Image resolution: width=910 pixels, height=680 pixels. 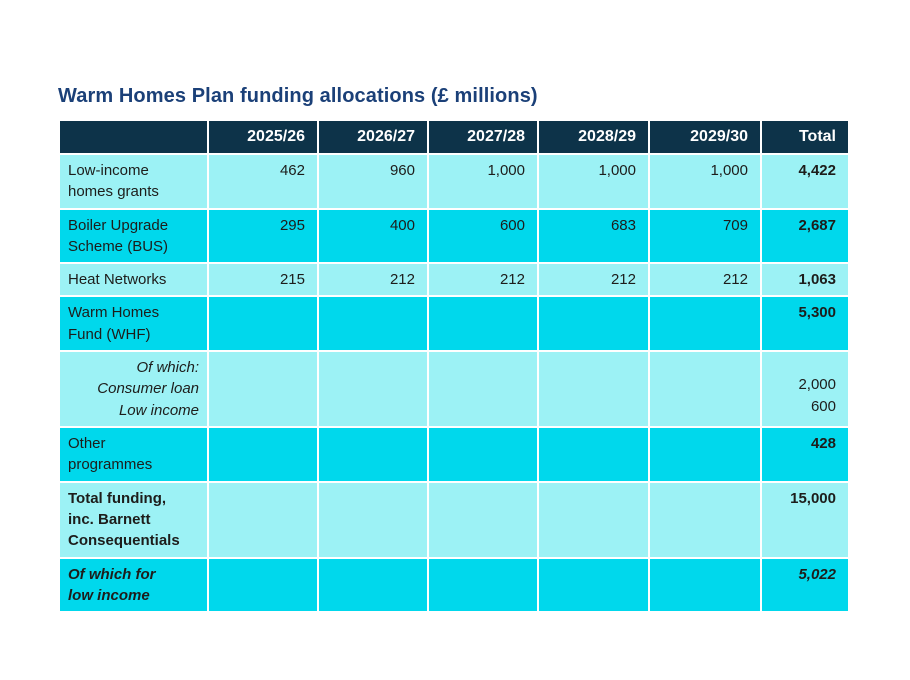 I want to click on row-label: Heat Networks, so click(x=133, y=280).